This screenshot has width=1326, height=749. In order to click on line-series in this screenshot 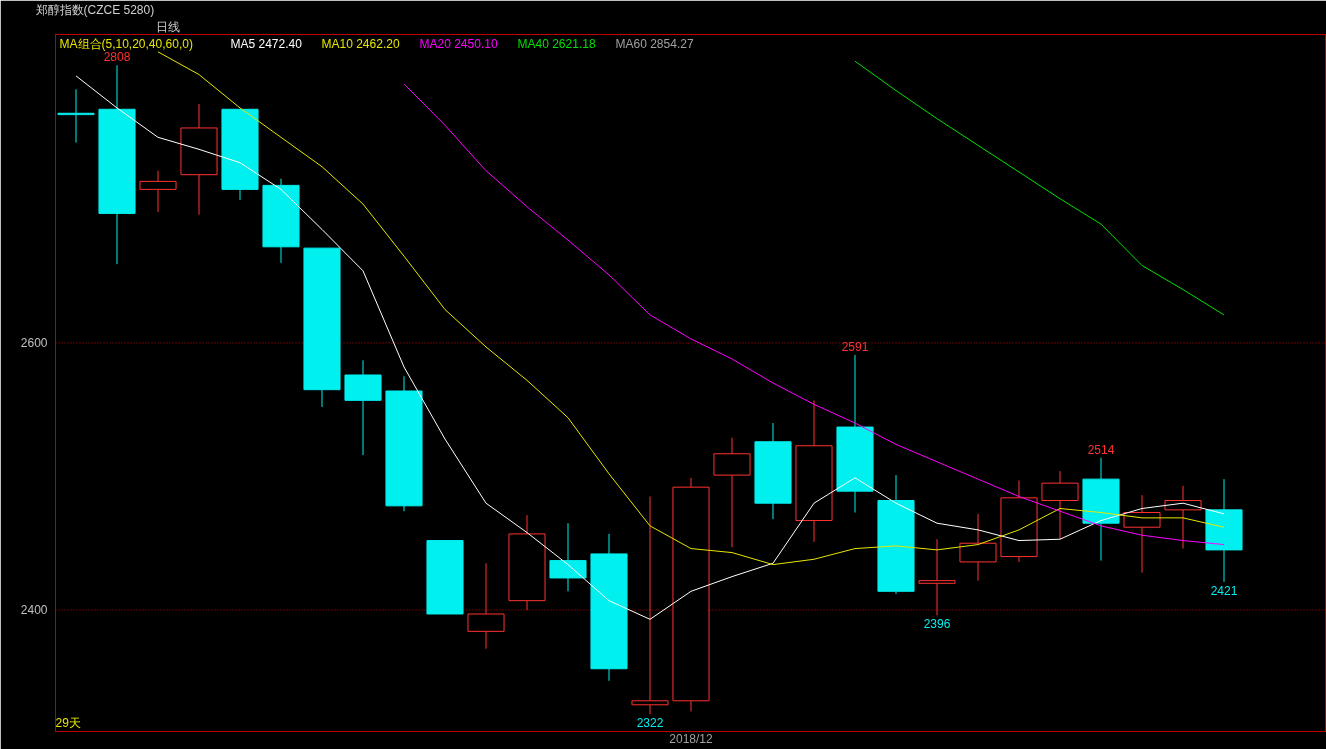, I will do `click(1039, 188)`.